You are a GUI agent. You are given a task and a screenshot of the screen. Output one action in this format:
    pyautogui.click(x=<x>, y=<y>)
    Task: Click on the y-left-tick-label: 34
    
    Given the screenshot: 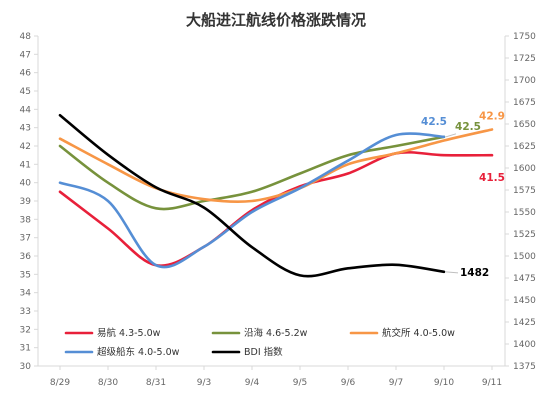 What is the action you would take?
    pyautogui.click(x=26, y=294)
    